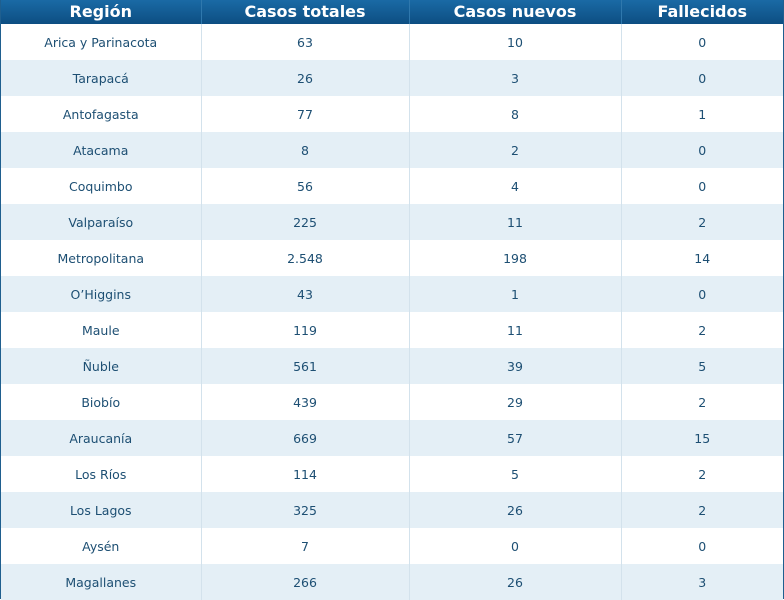  I want to click on column-header-region: Región, so click(101, 11).